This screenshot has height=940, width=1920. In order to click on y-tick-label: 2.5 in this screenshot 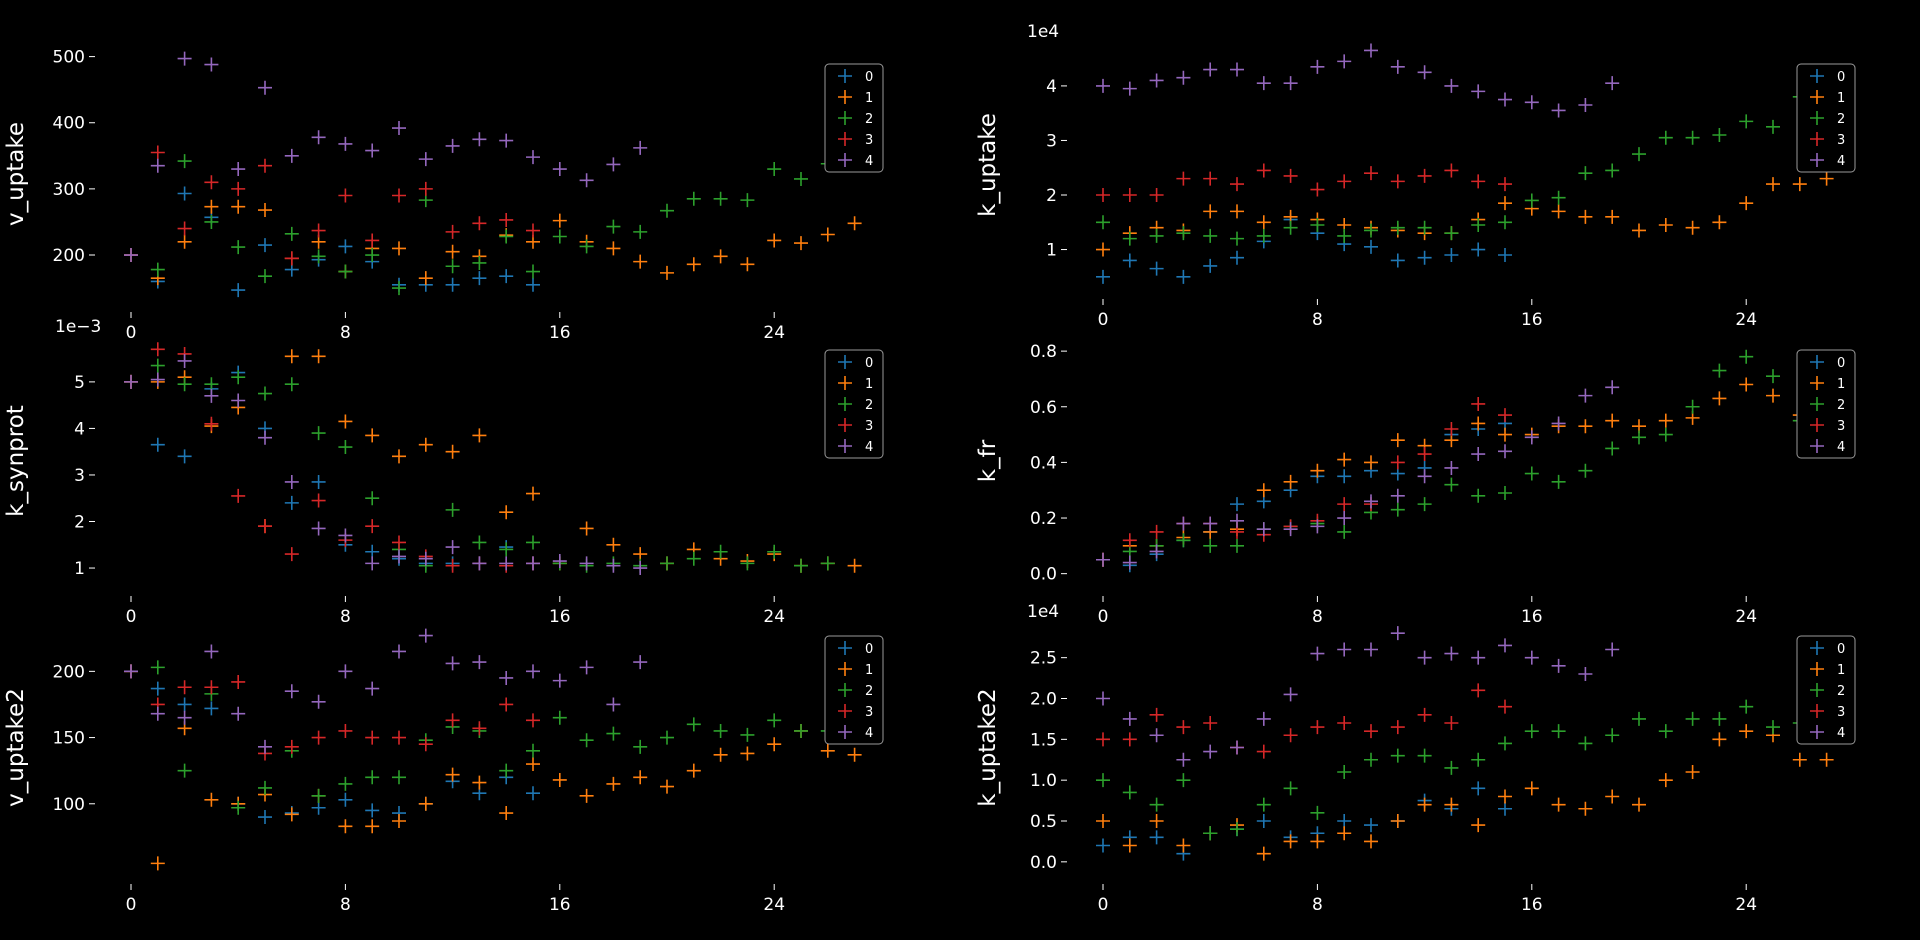, I will do `click(1043, 659)`.